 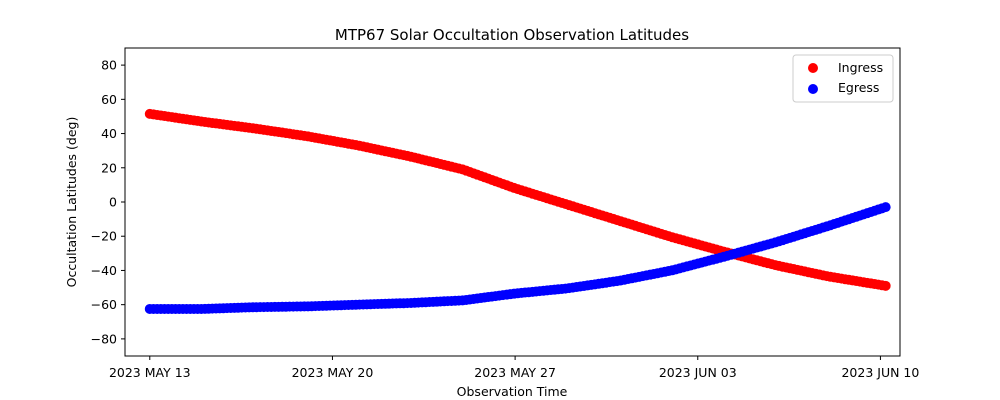 What do you see at coordinates (108, 202) in the screenshot?
I see `y-axis: −80 −60 −40 −20 0 20 40 60 80` at bounding box center [108, 202].